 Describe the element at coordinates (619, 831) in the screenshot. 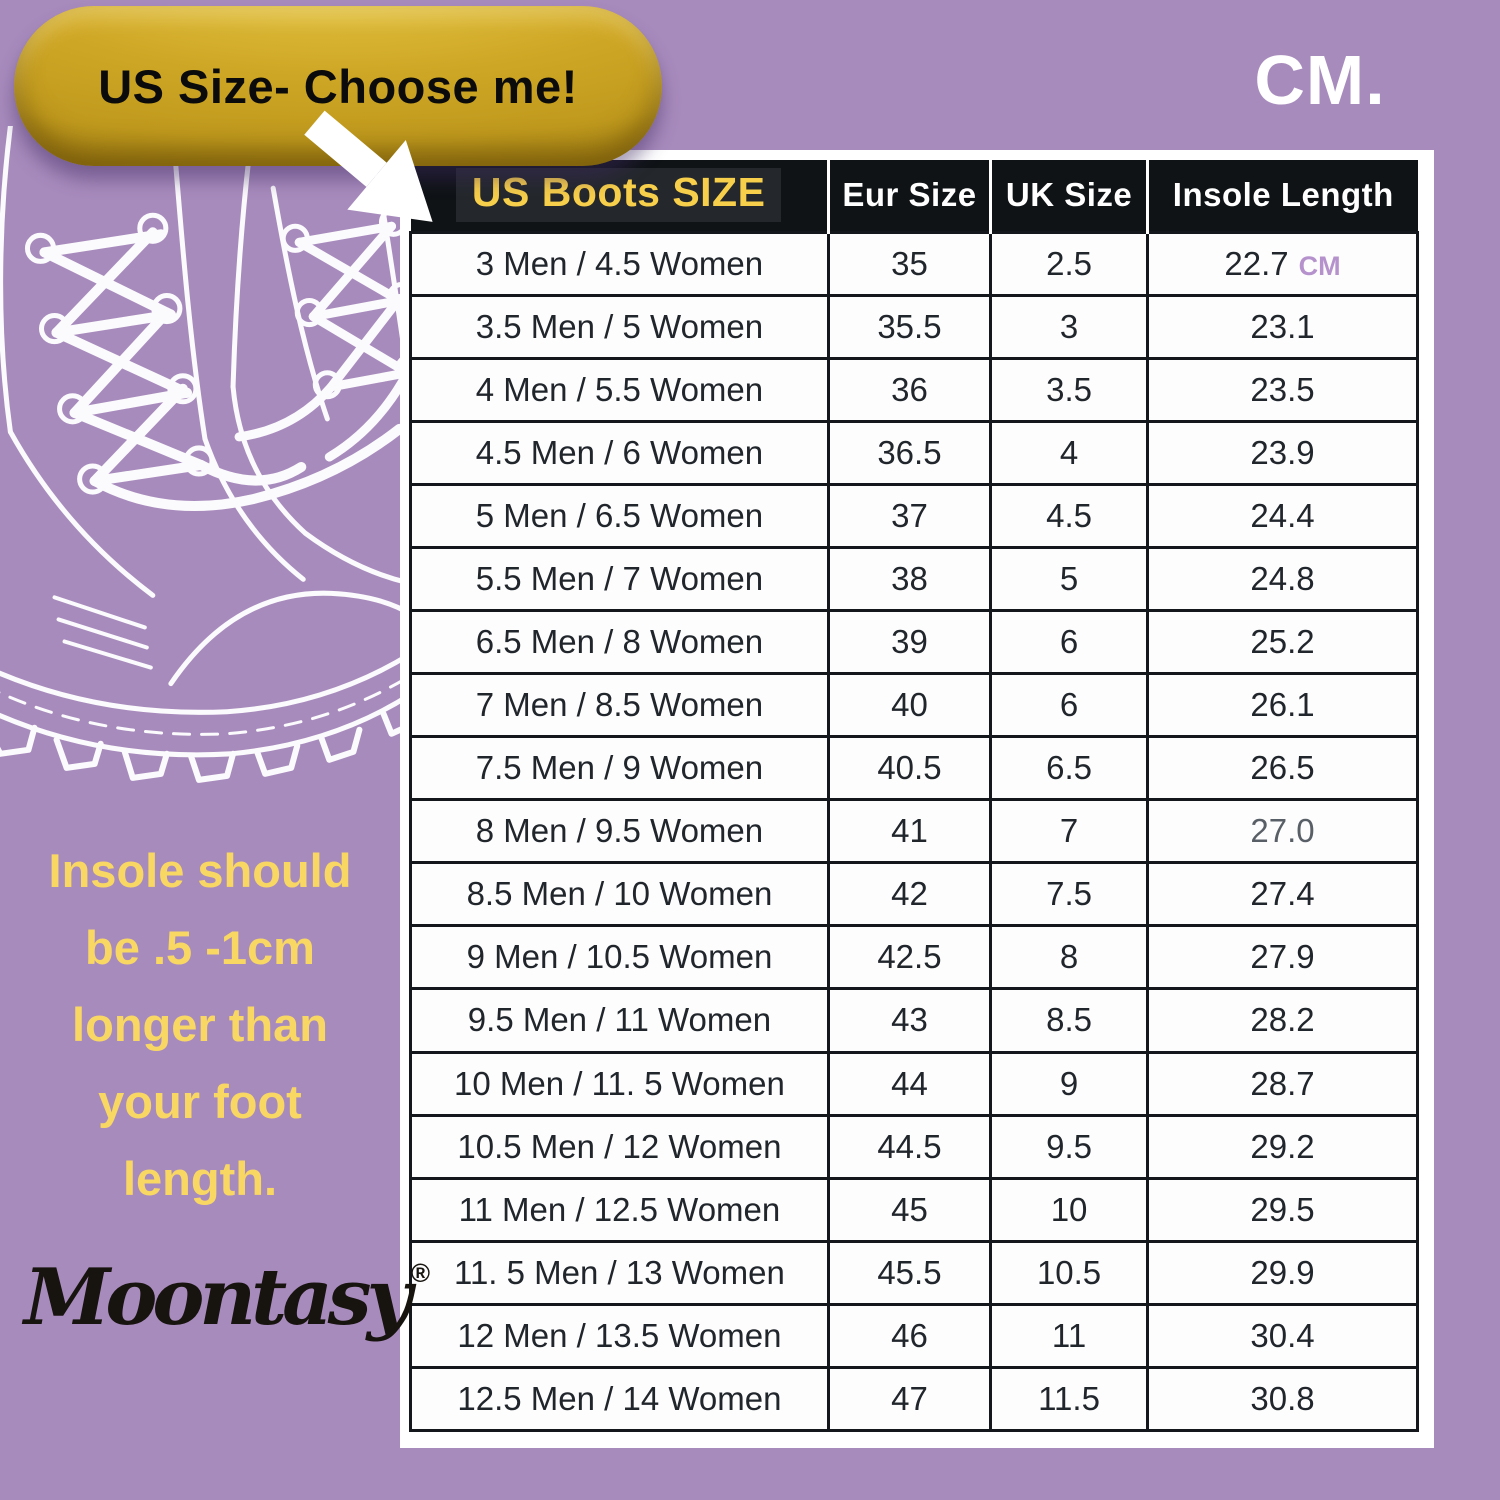

I see `us-size-cell: 8 Men / 9.5 Women` at that location.